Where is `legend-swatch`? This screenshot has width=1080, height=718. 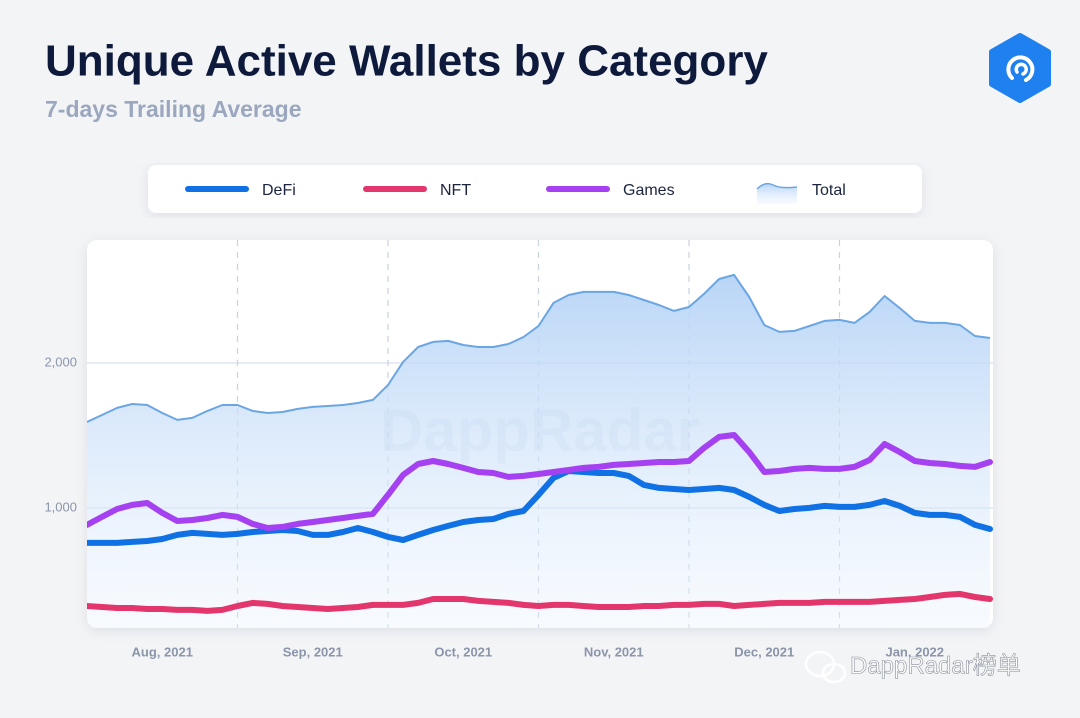
legend-swatch is located at coordinates (777, 193).